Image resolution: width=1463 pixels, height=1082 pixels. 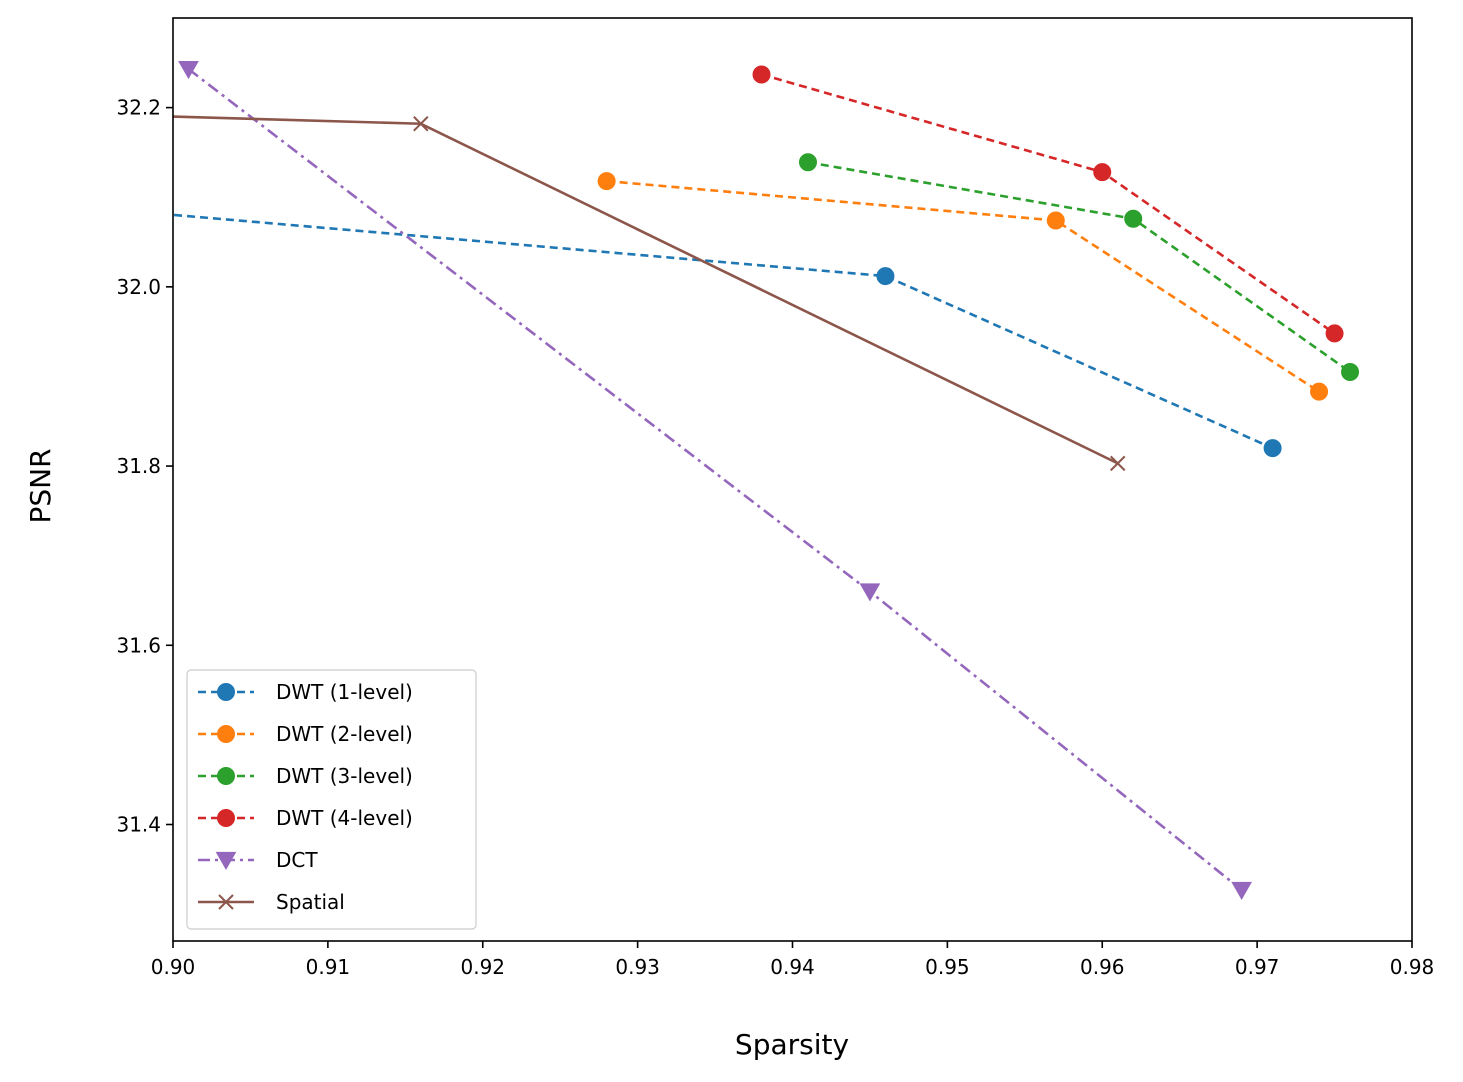 I want to click on legend-label: DCT, so click(x=297, y=860).